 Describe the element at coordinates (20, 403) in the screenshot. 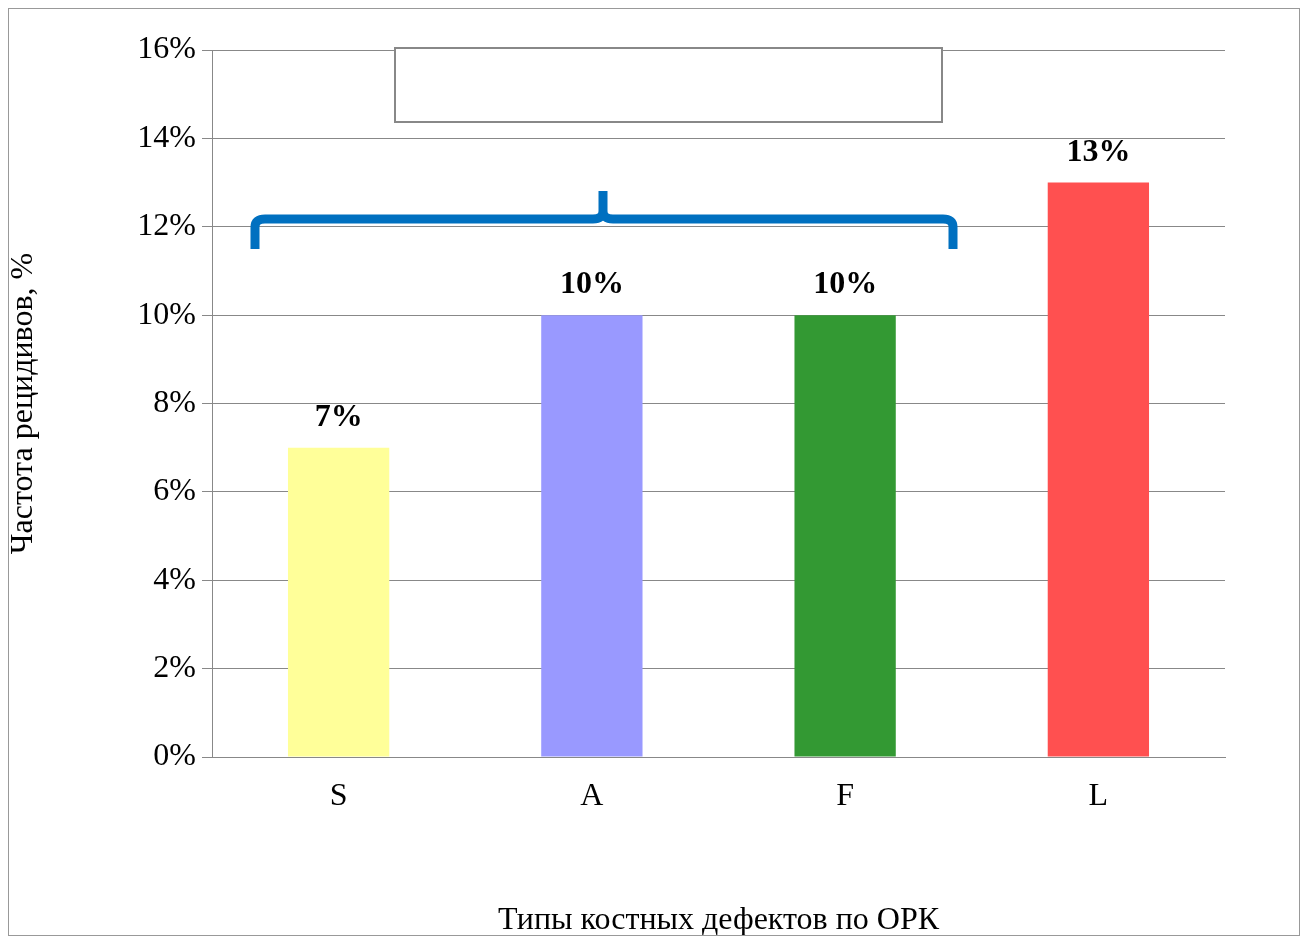

I see `y-axis-title: Частота рецидивов, %` at that location.